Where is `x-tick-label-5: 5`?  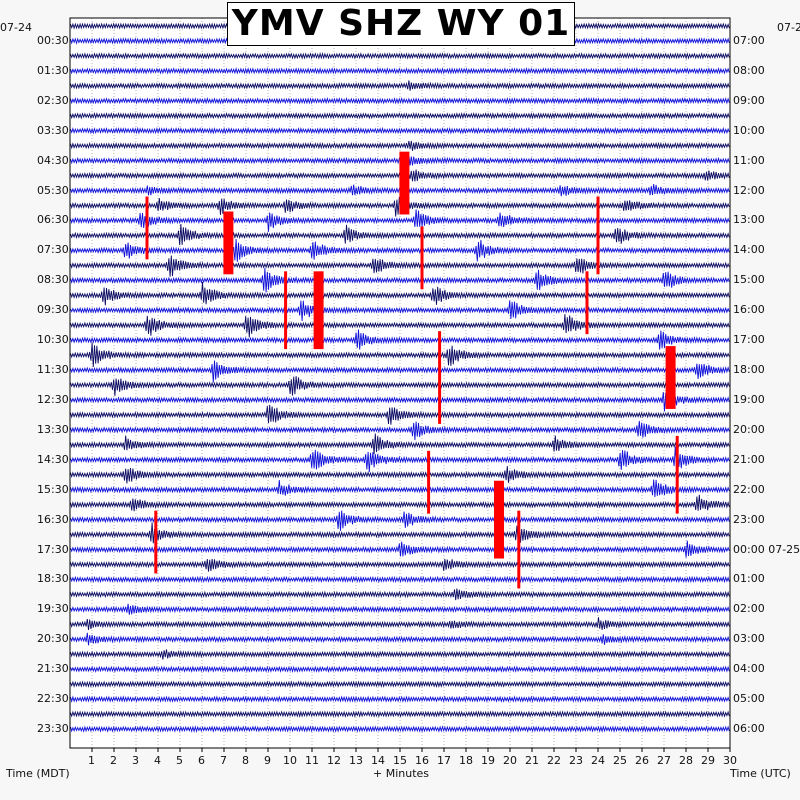
x-tick-label-5: 5 is located at coordinates (179, 760).